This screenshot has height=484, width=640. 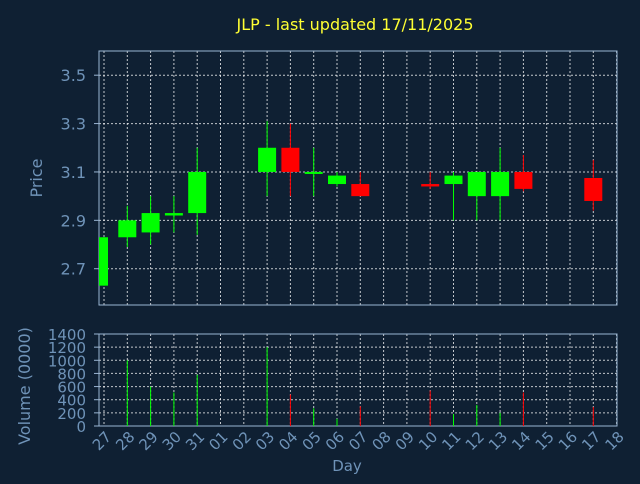 I want to click on volume-tick-label: 200, so click(x=71, y=414).